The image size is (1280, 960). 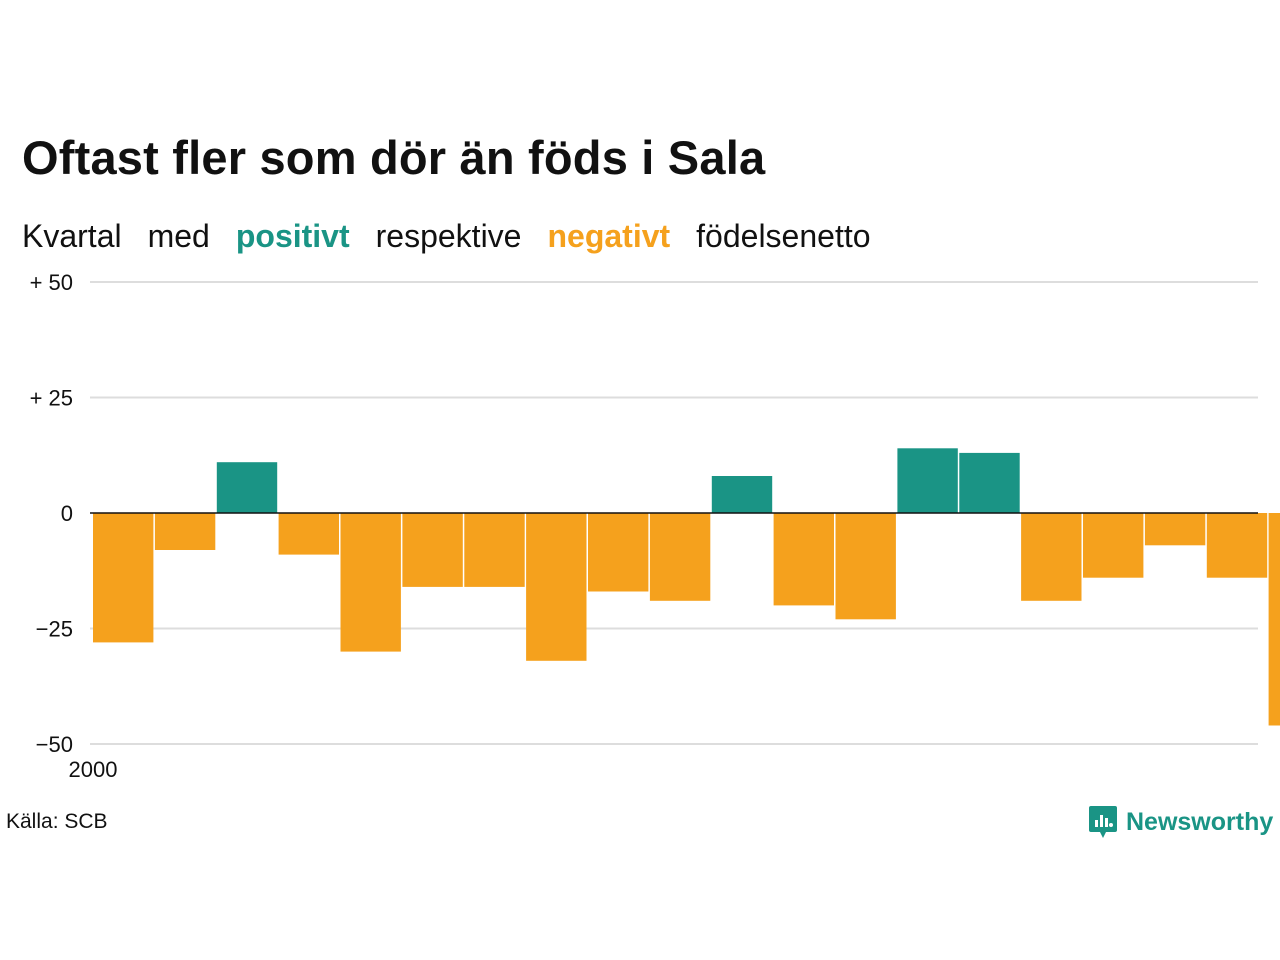 I want to click on subtitle-negative-word: negativt, so click(x=609, y=236).